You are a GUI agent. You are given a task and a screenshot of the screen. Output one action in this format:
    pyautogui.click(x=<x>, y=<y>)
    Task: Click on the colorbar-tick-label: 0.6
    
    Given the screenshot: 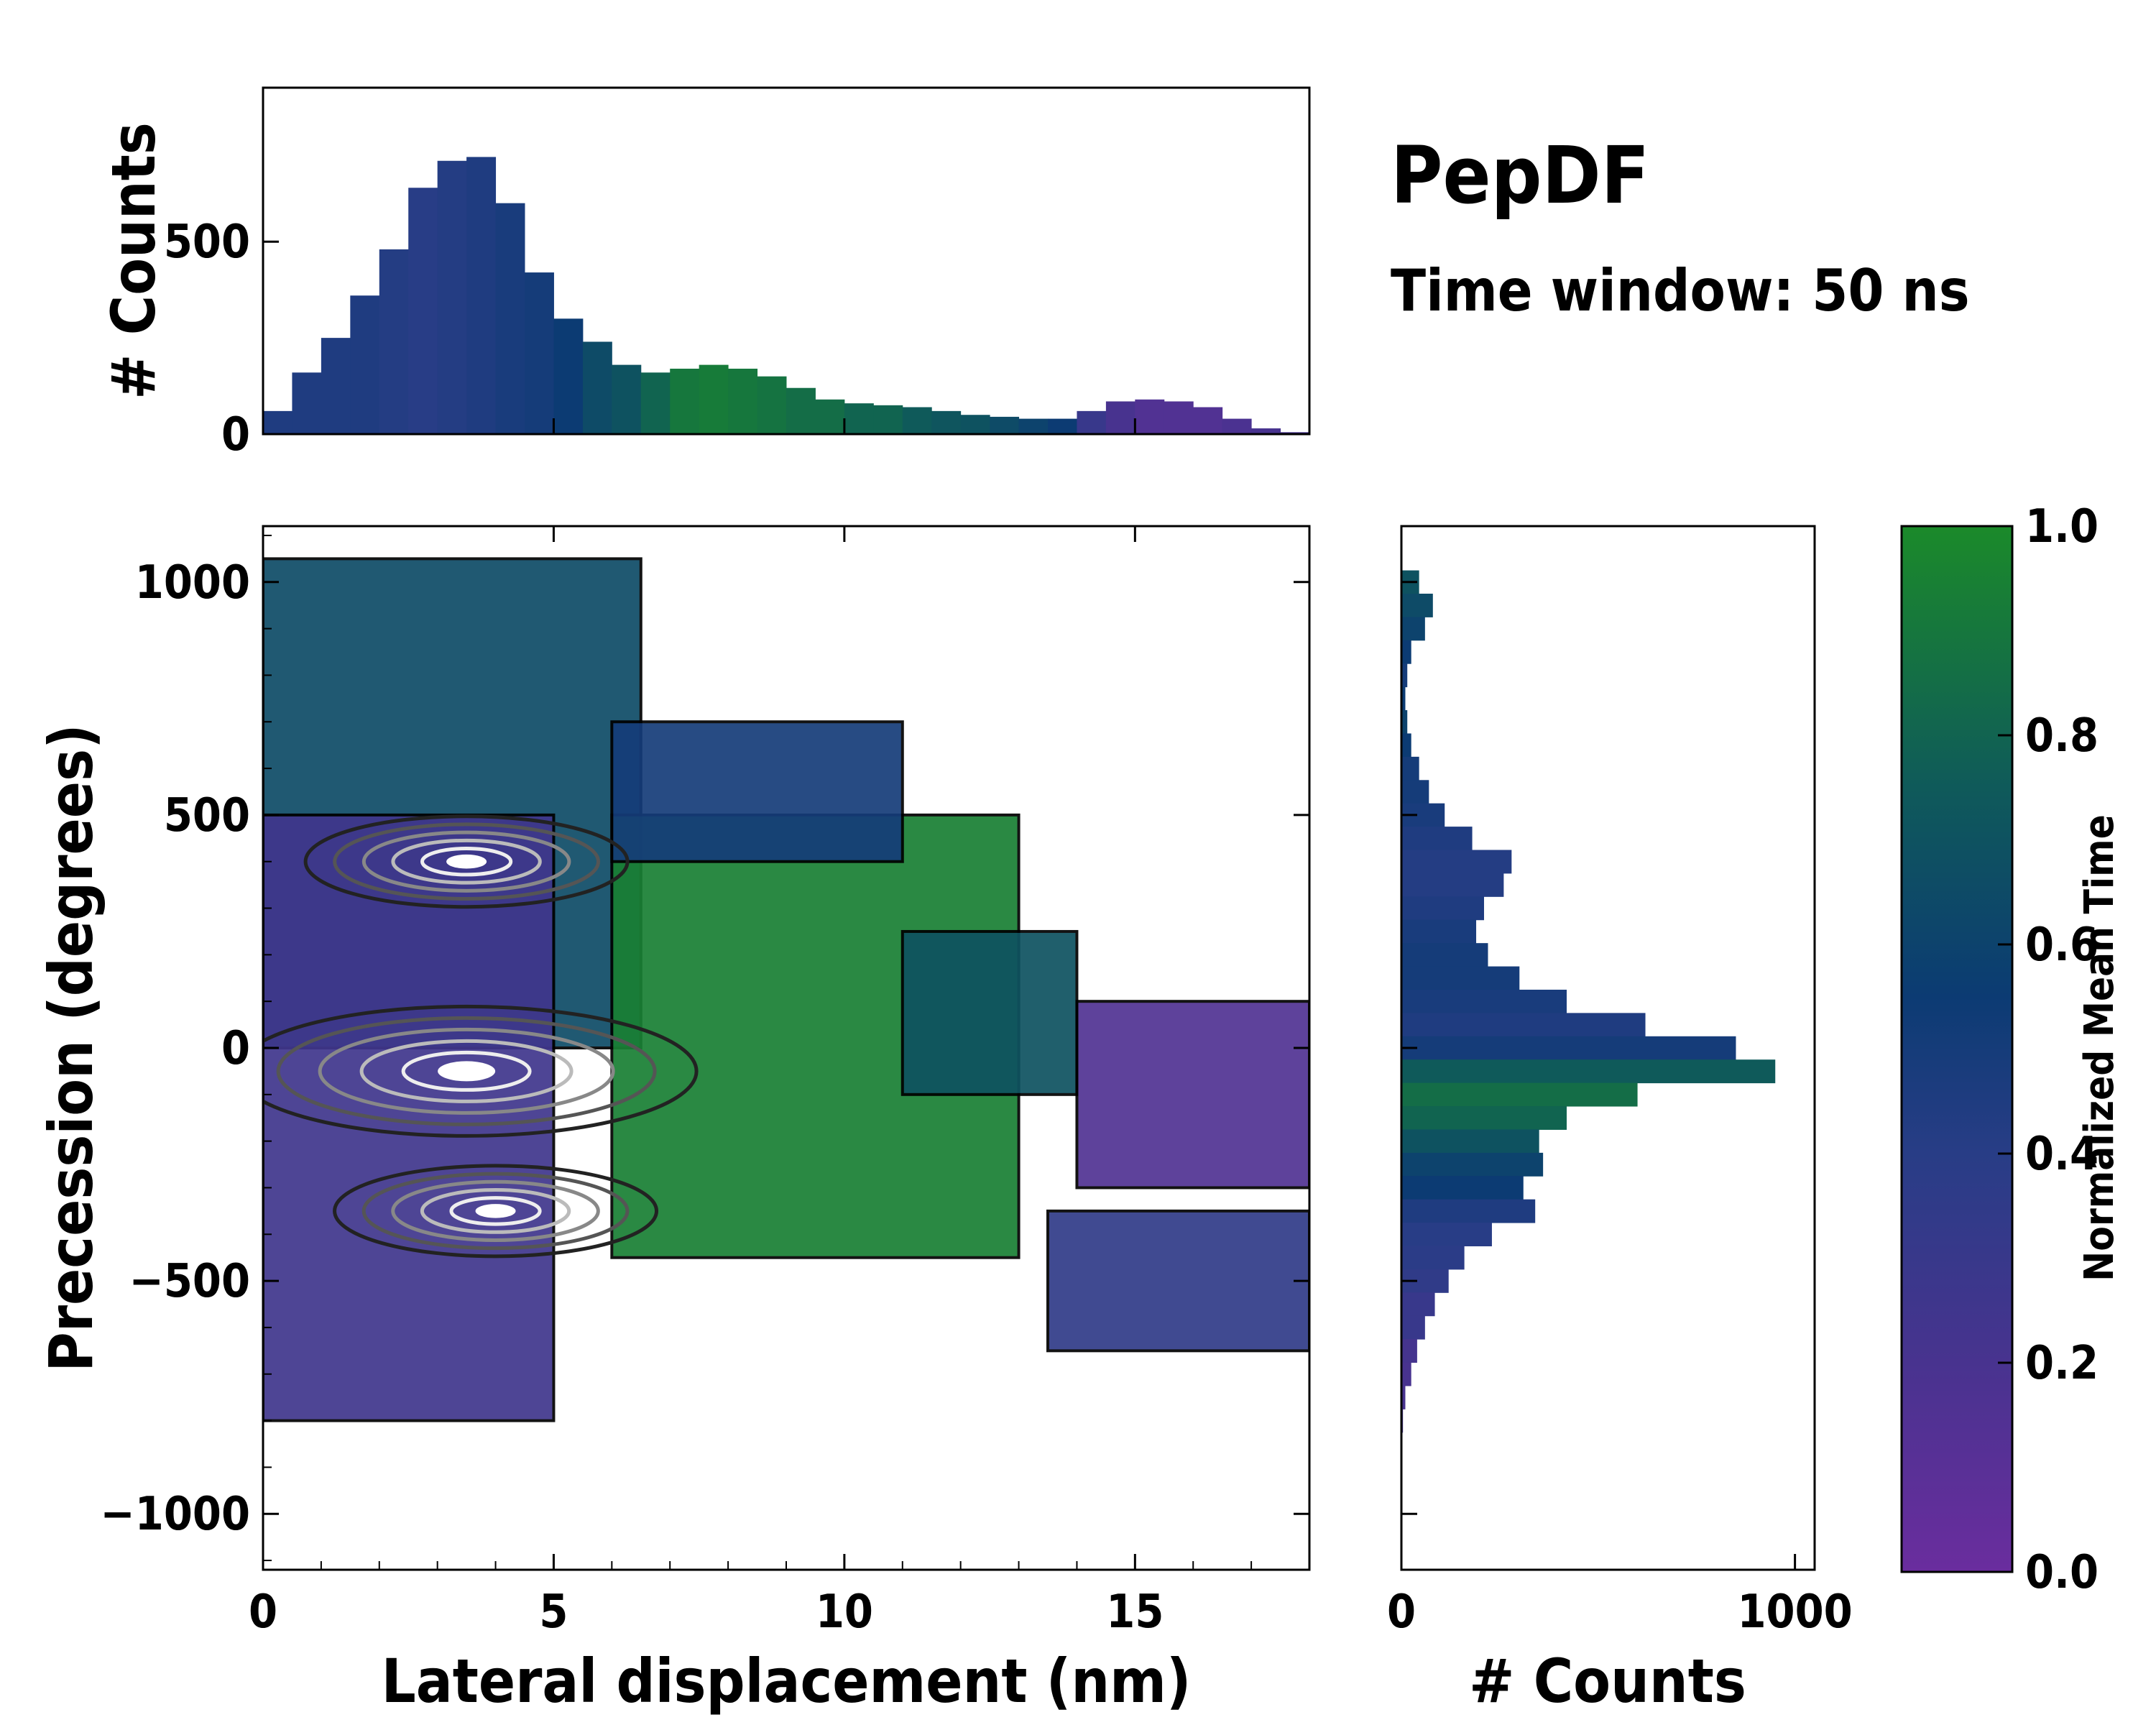 What is the action you would take?
    pyautogui.click(x=2062, y=945)
    